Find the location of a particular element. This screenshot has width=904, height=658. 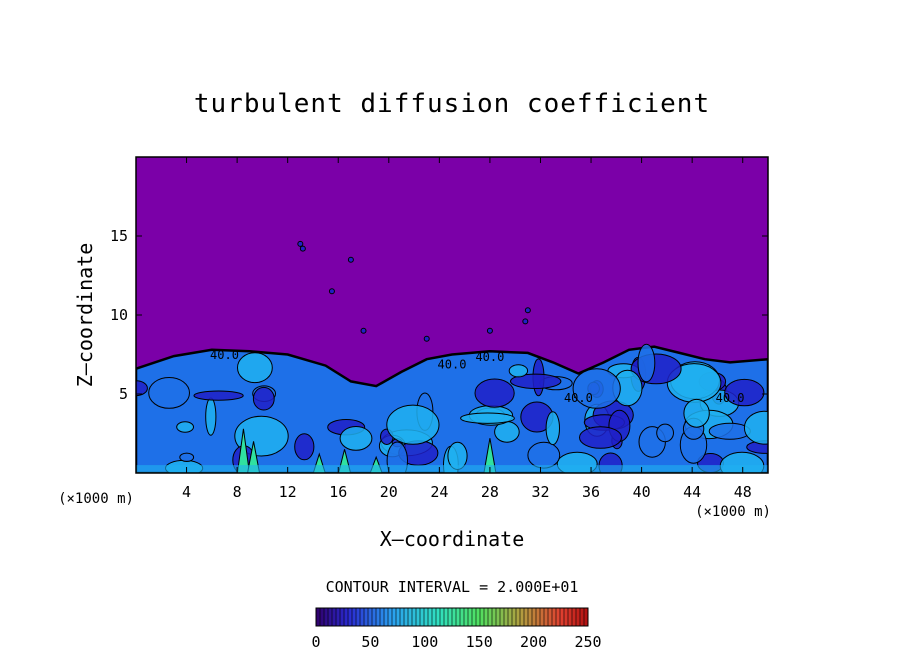

x-unit-right: (×1000 m) is located at coordinates (733, 512).